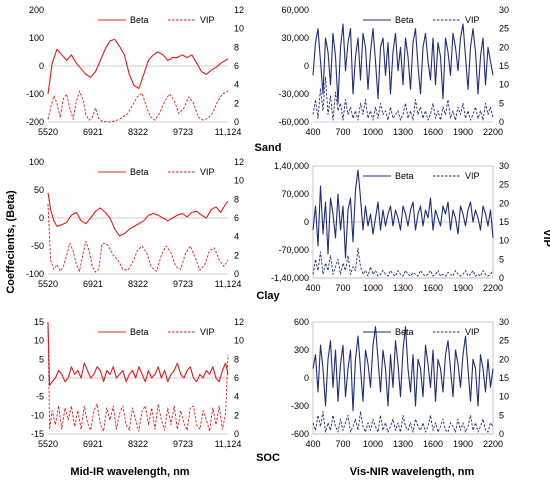 The height and width of the screenshot is (485, 550). What do you see at coordinates (36, 10) in the screenshot?
I see `y-left-tick-label: 200` at bounding box center [36, 10].